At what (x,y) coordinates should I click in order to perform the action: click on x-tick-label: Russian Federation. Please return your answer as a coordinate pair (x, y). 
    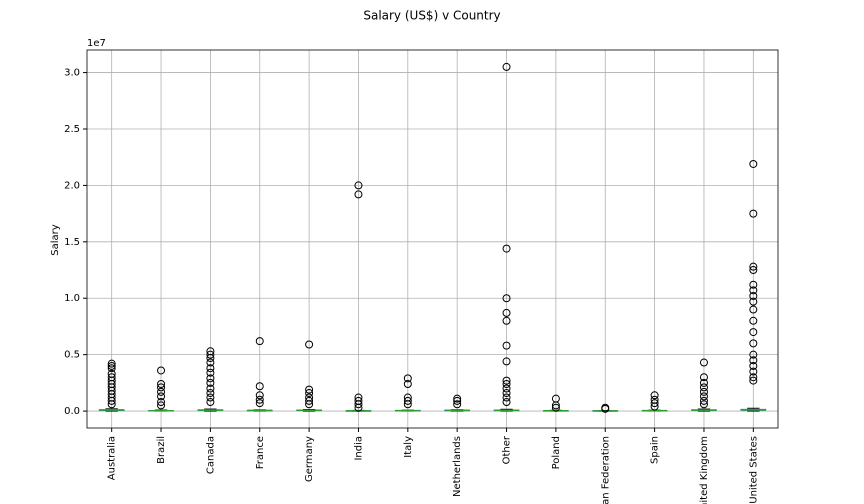
    Looking at the image, I should click on (605, 470).